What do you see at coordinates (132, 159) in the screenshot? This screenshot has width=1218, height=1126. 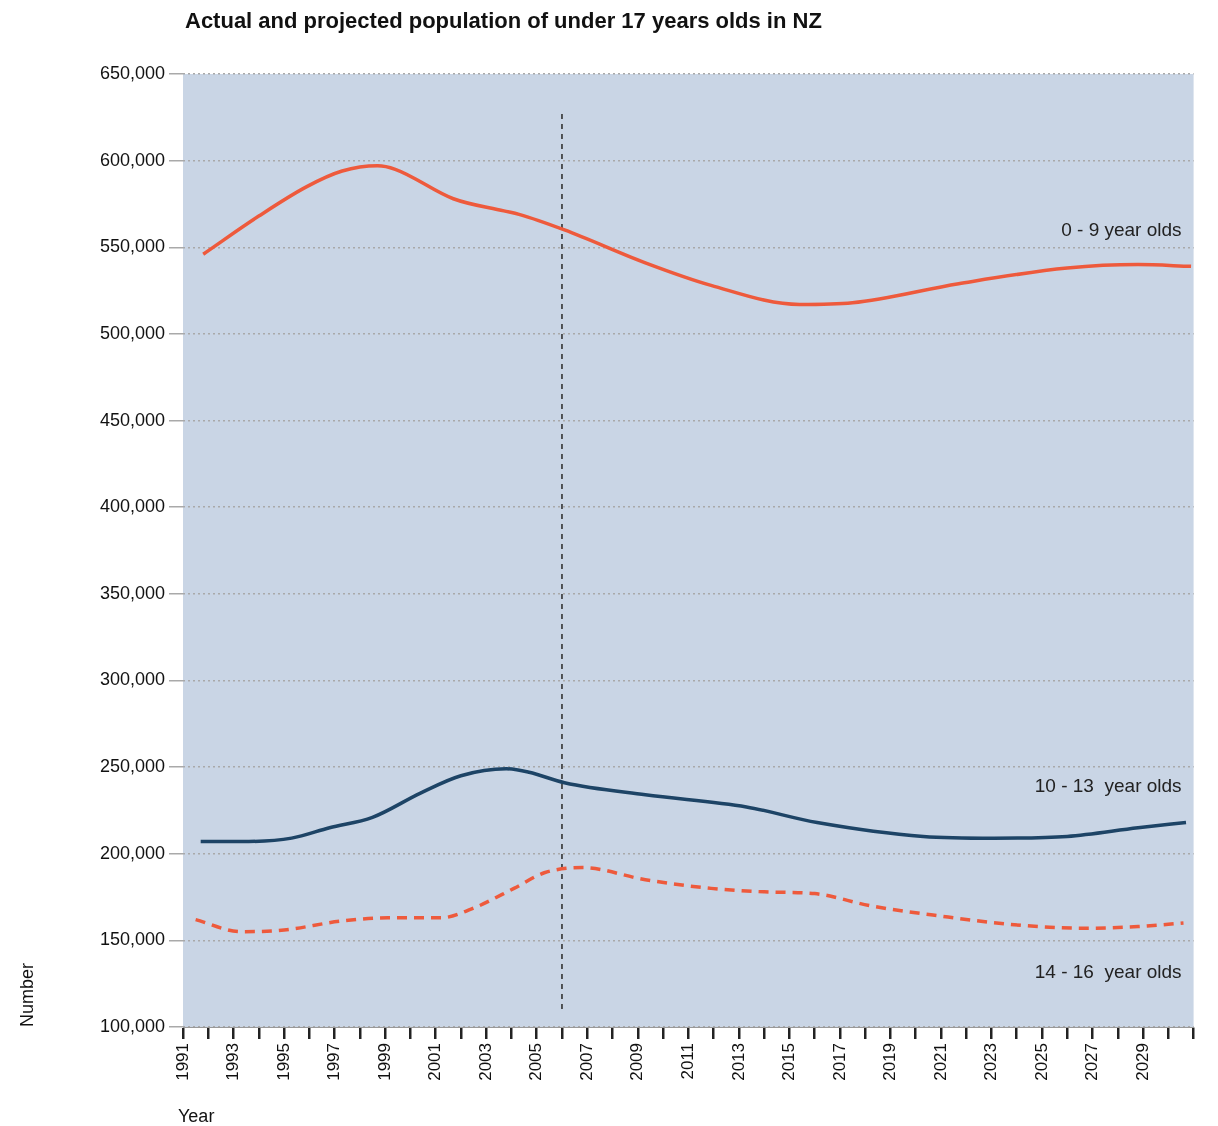 I see `y-tick-label: 600,000` at bounding box center [132, 159].